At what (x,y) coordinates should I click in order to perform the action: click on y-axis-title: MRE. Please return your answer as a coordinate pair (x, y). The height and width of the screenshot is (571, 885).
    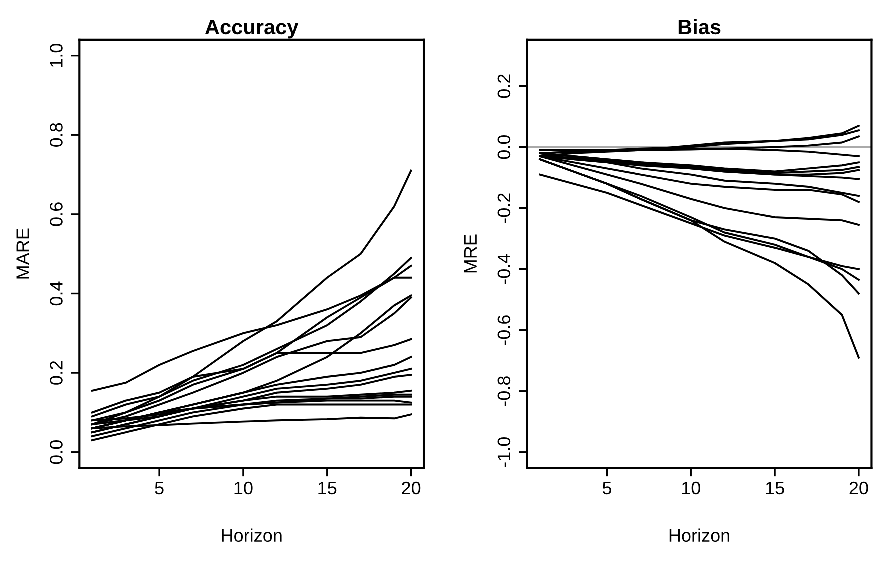
    Looking at the image, I should click on (470, 253).